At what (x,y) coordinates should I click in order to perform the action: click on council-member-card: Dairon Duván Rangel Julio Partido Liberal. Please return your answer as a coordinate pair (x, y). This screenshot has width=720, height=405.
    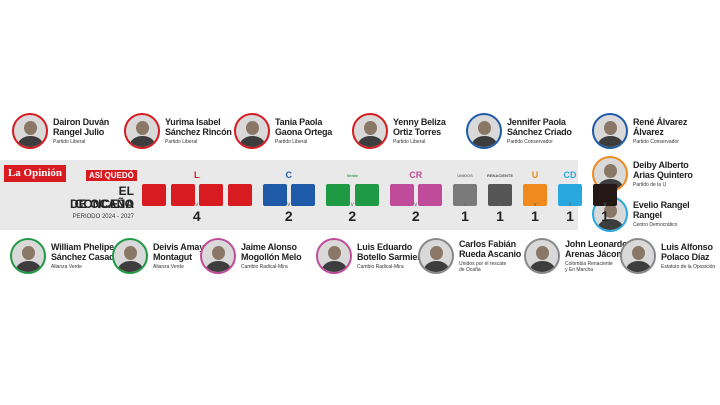
    Looking at the image, I should click on (60, 131).